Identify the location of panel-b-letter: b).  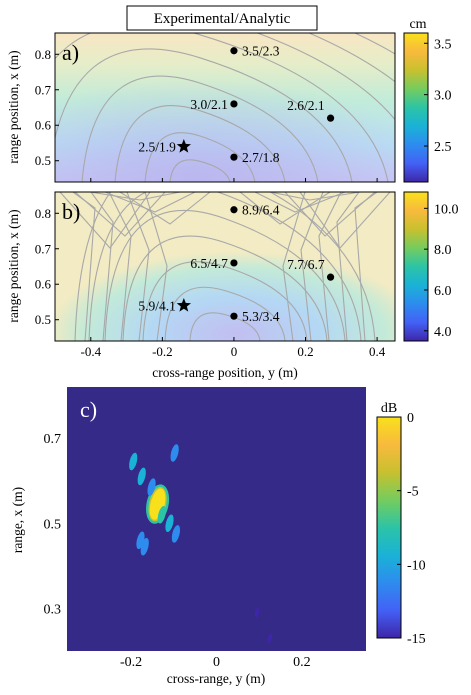
(71, 211).